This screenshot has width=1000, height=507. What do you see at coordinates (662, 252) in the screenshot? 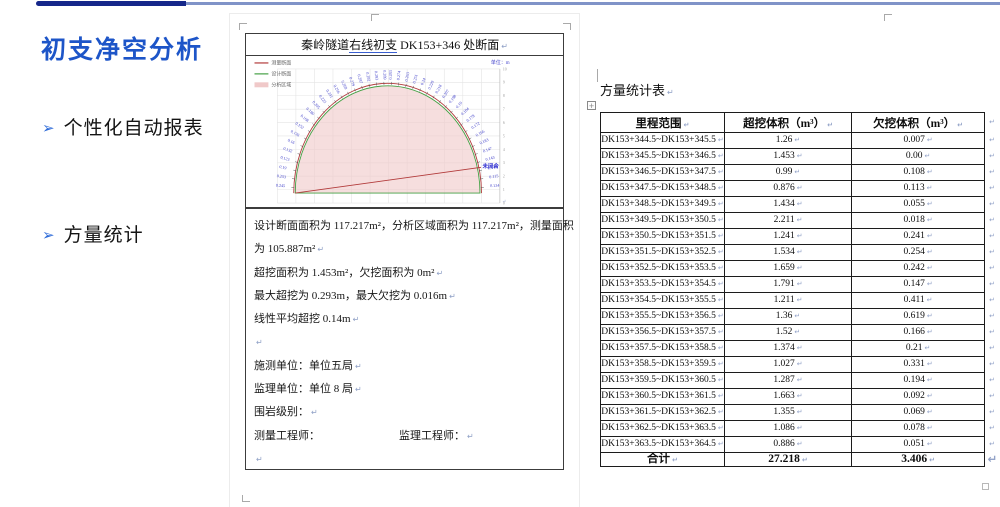
I see `mileage-range-cell: DK153+351.5~DK153+352.5 ↵` at bounding box center [662, 252].